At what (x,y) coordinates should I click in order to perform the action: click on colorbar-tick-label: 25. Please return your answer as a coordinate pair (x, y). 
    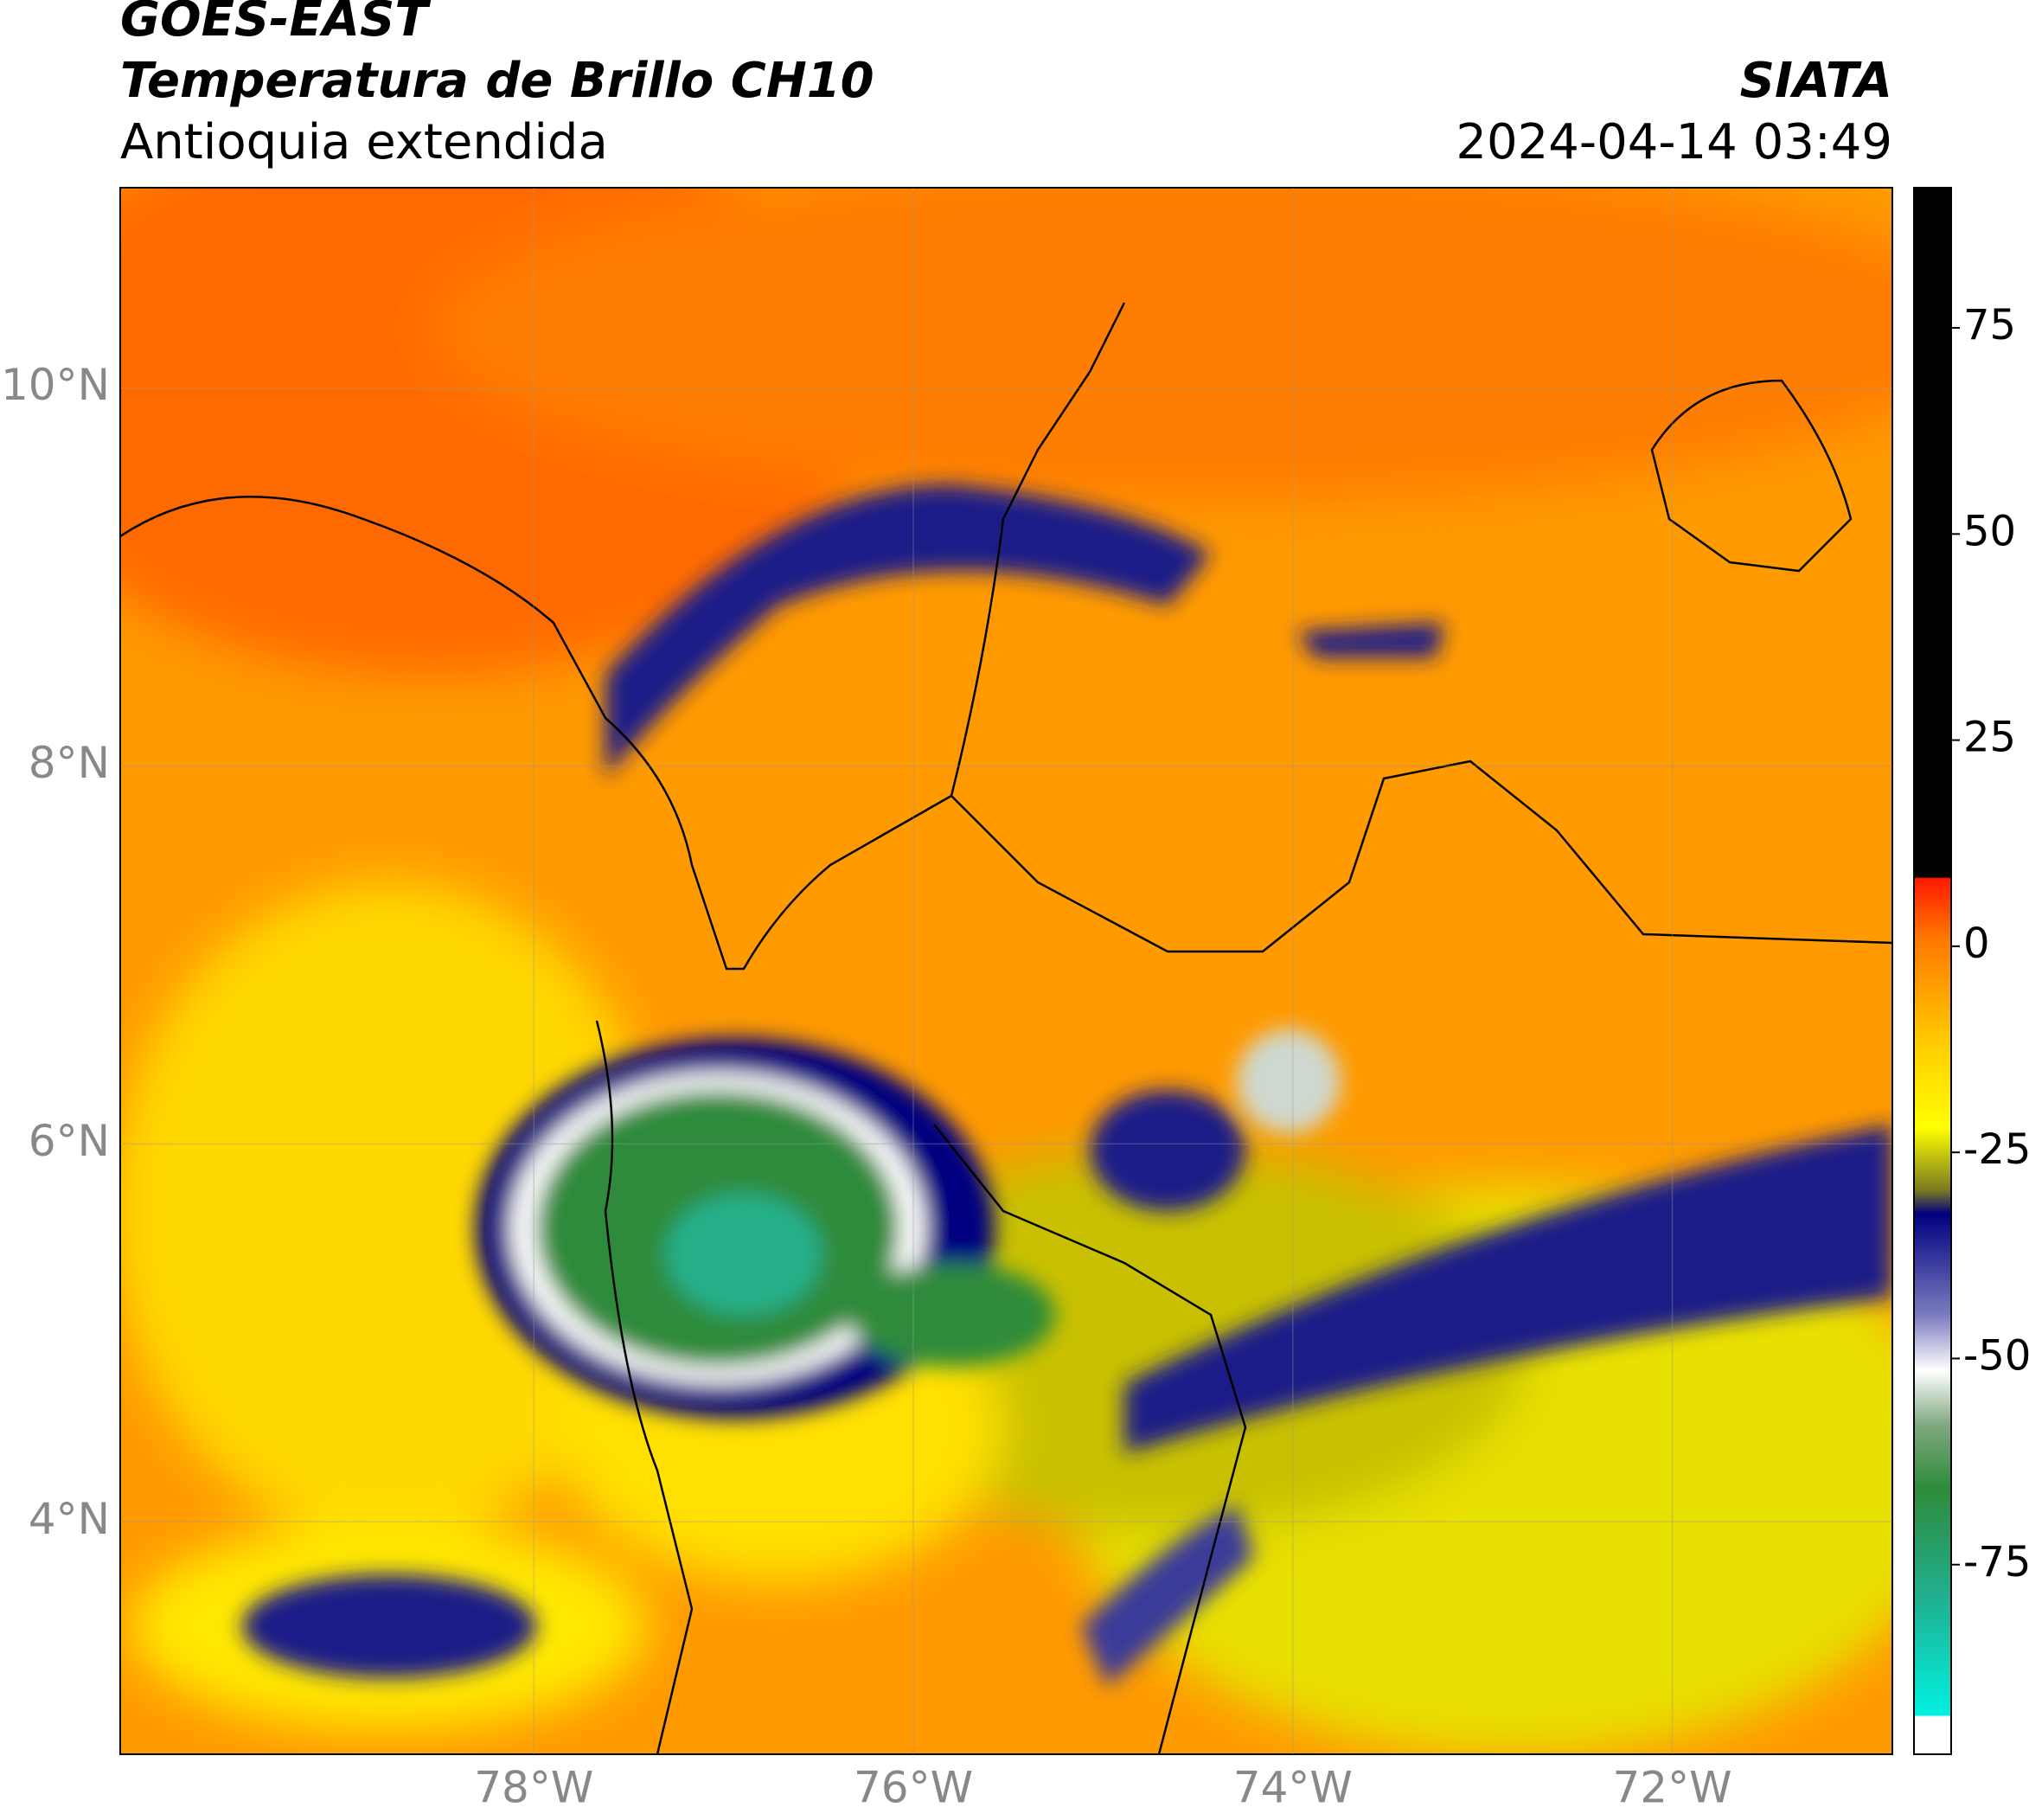
    Looking at the image, I should click on (1989, 738).